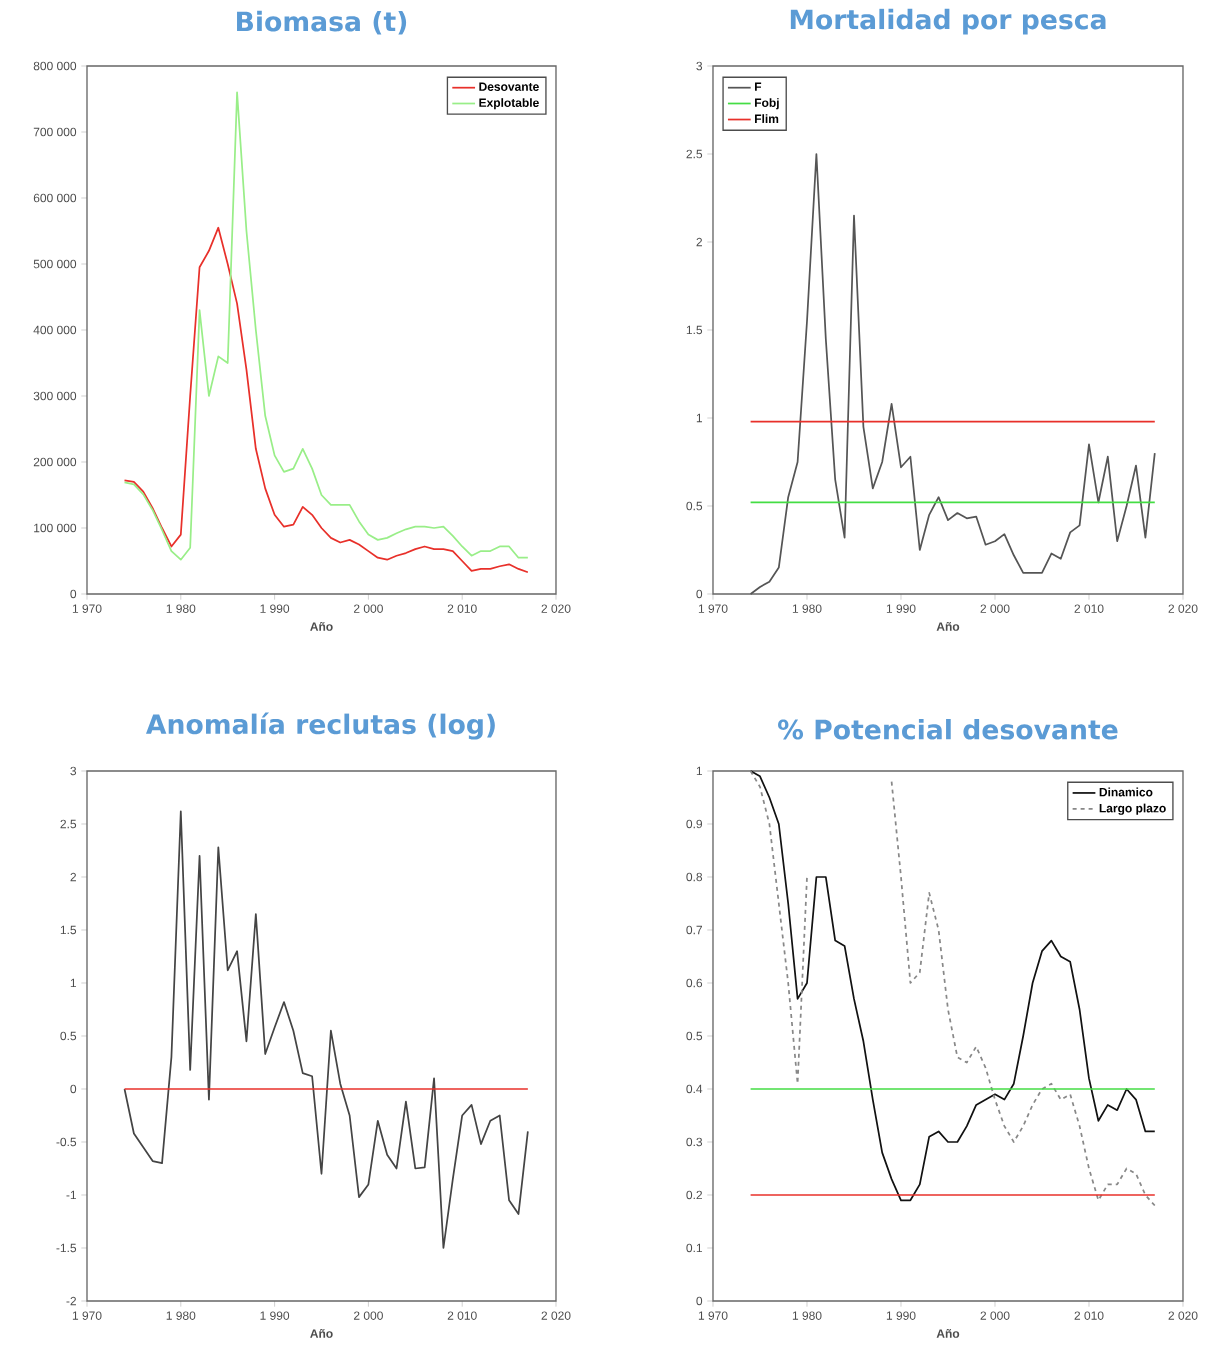 This screenshot has width=1211, height=1365. What do you see at coordinates (66, 1248) in the screenshot?
I see `y-tick-label: -1.5` at bounding box center [66, 1248].